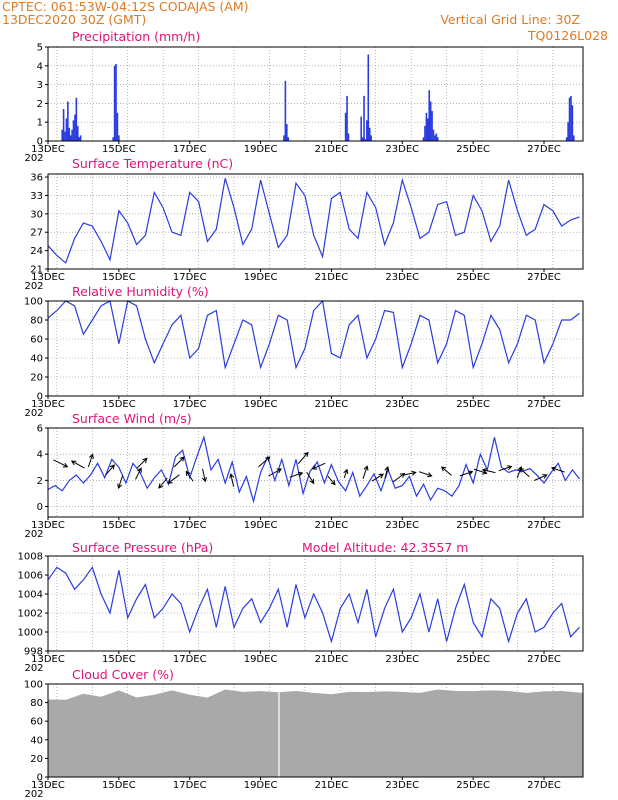 This screenshot has width=618, height=800. I want to click on pres-frame, so click(315, 603).